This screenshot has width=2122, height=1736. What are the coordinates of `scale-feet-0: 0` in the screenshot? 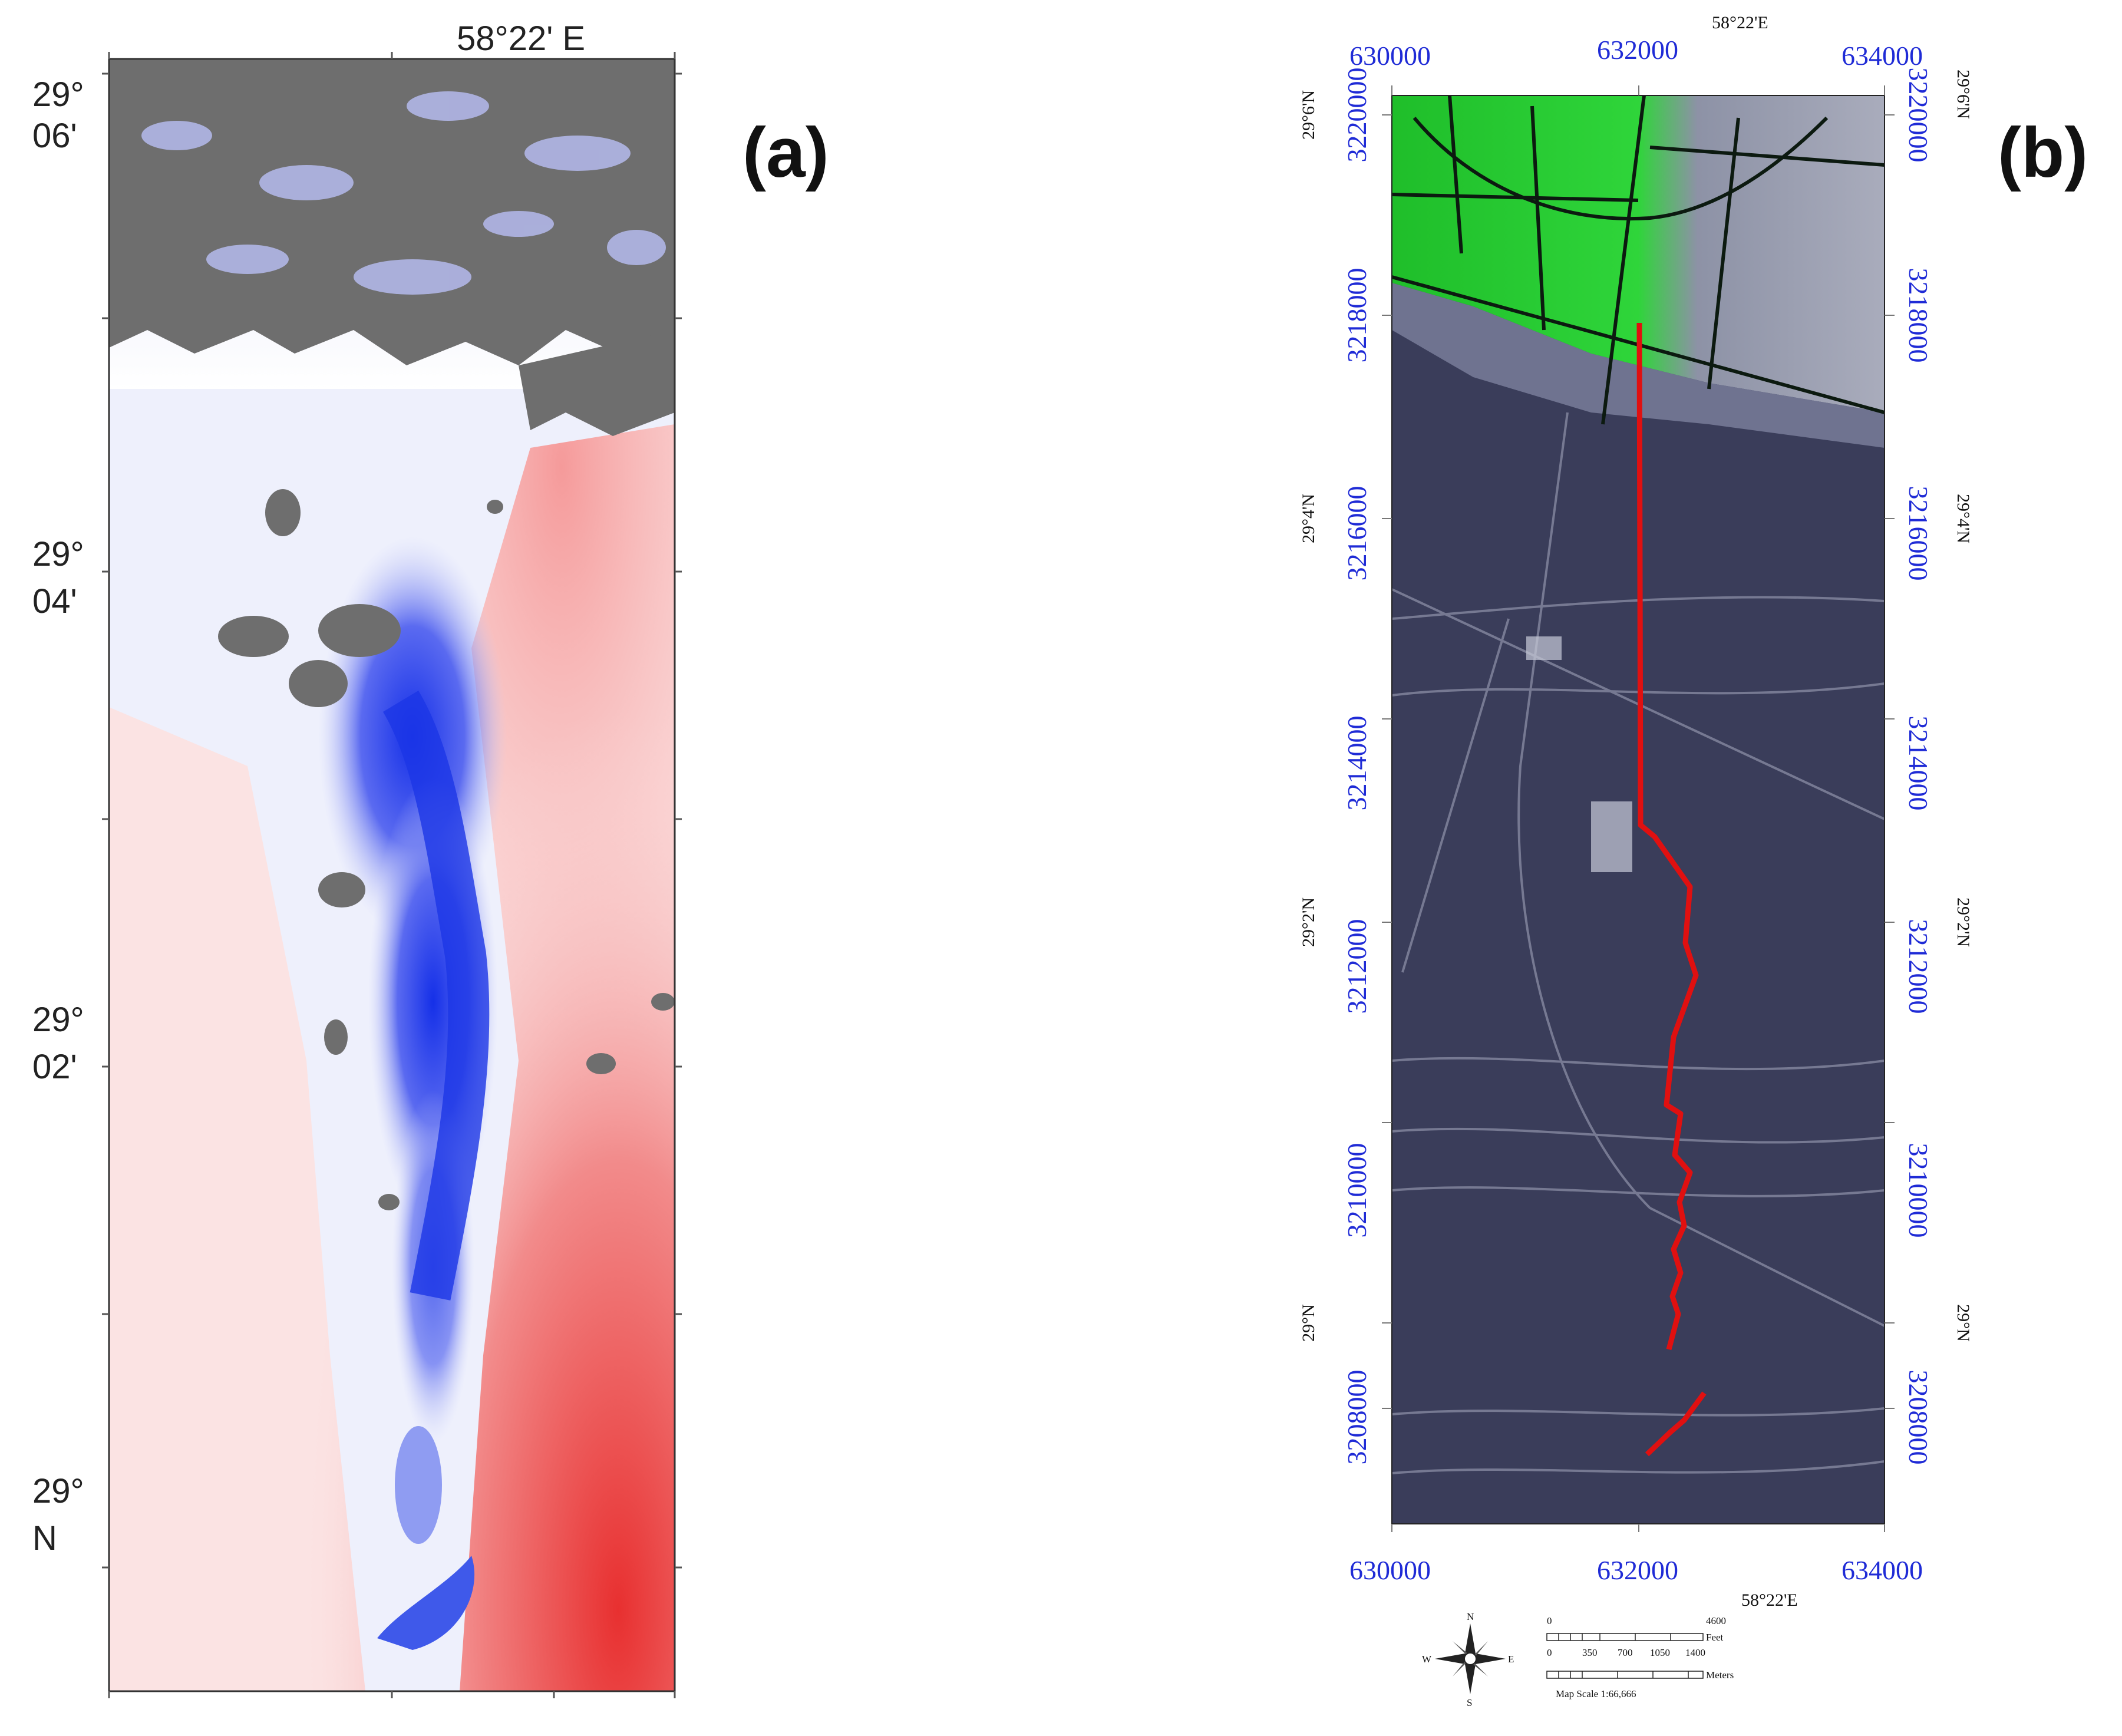 It's located at (1549, 1620).